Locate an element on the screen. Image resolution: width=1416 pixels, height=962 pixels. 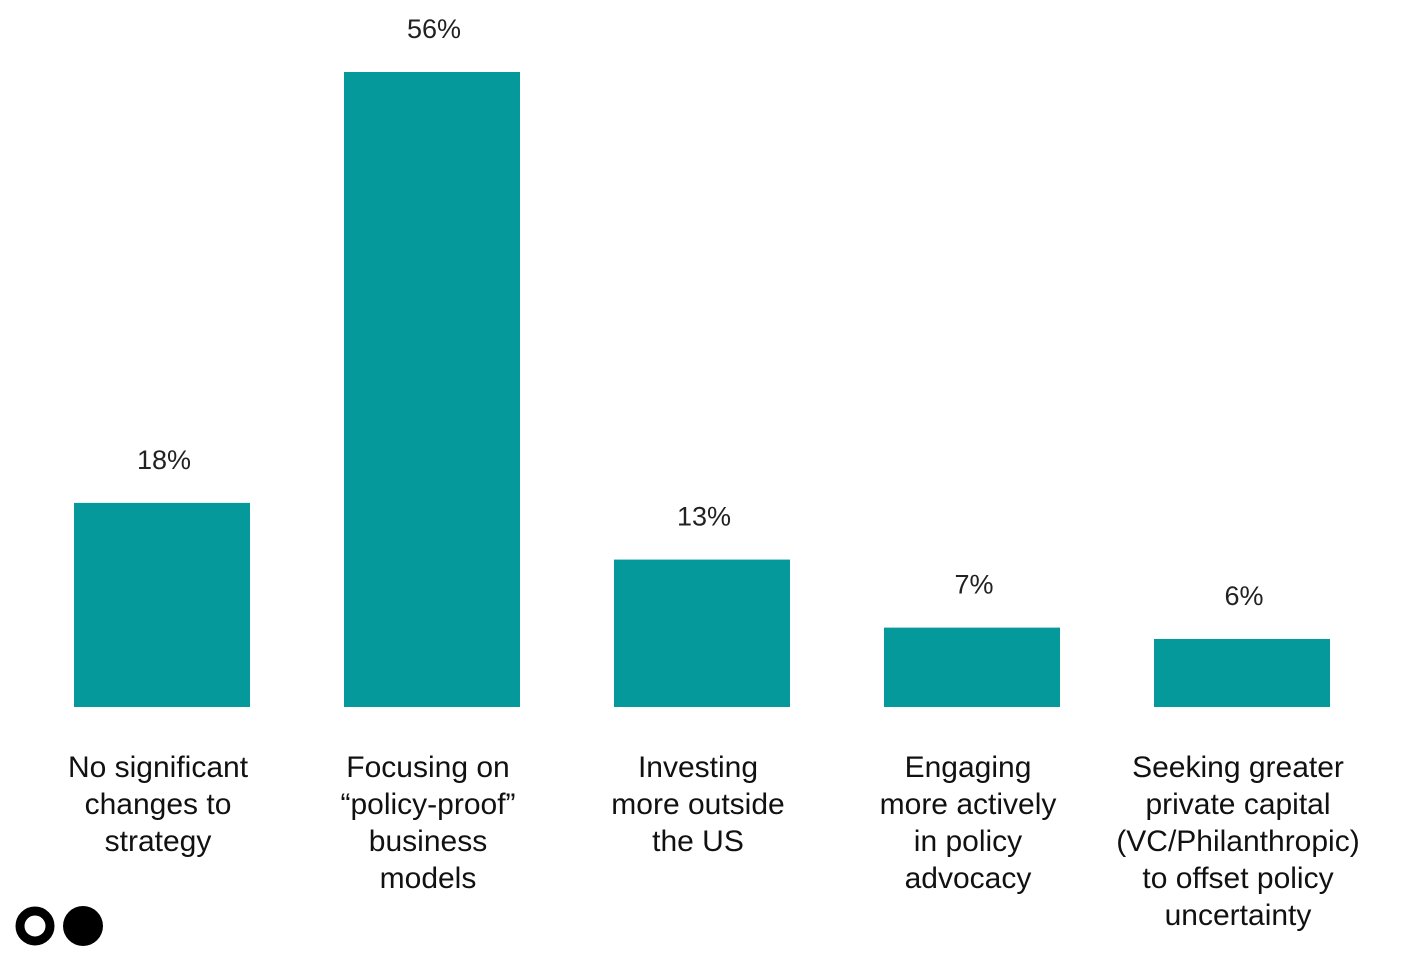
data-label-2: 13% is located at coordinates (704, 517).